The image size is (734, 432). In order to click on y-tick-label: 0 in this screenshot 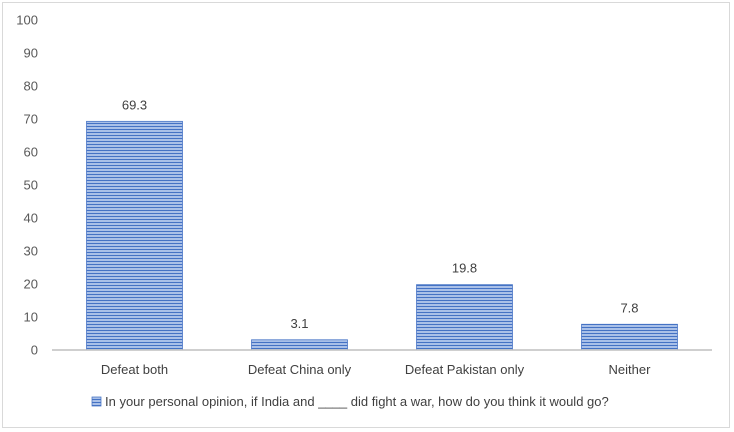, I will do `click(34, 350)`.